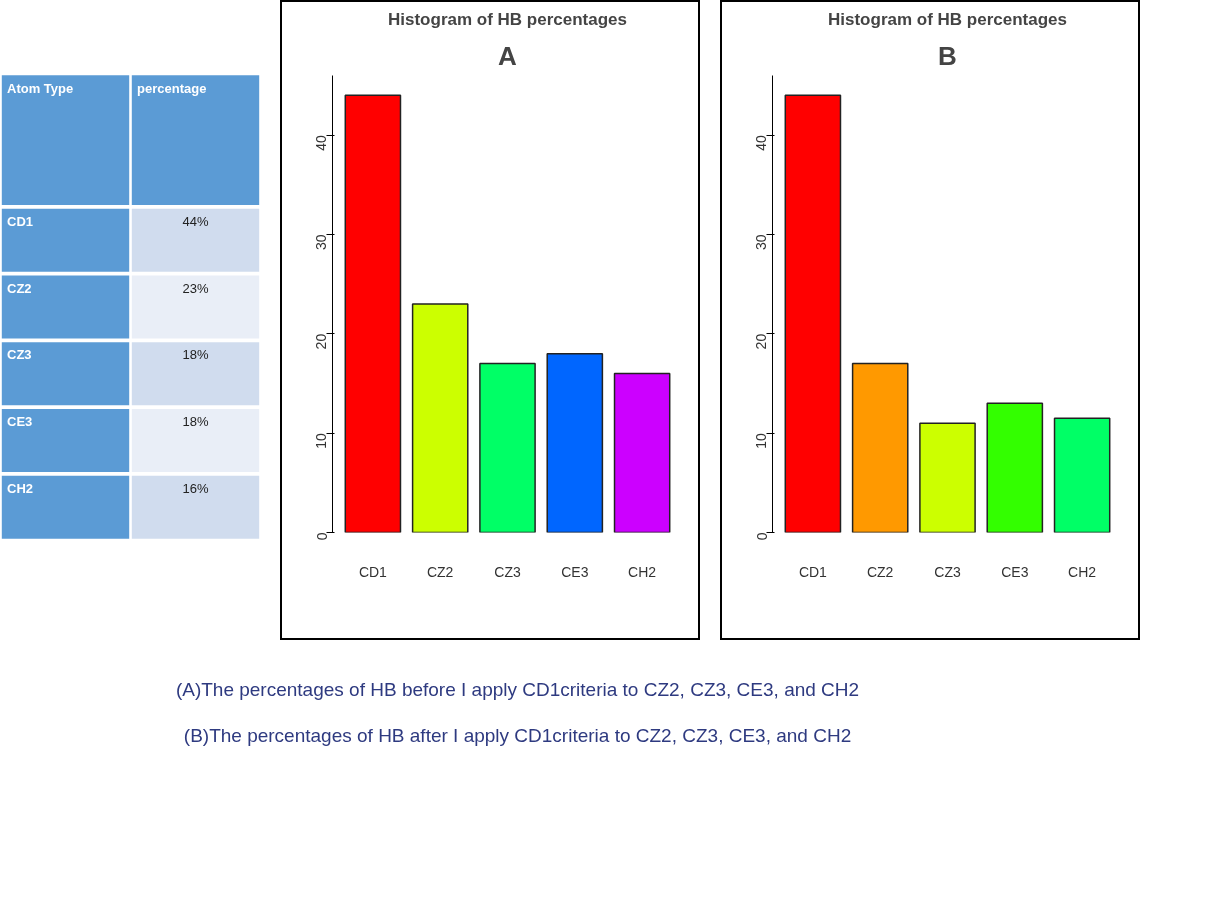  What do you see at coordinates (517, 689) in the screenshot?
I see `text: (A)The percentages of HB before I apply CD1criteria to CZ2, CZ3, CE3, and CH2` at bounding box center [517, 689].